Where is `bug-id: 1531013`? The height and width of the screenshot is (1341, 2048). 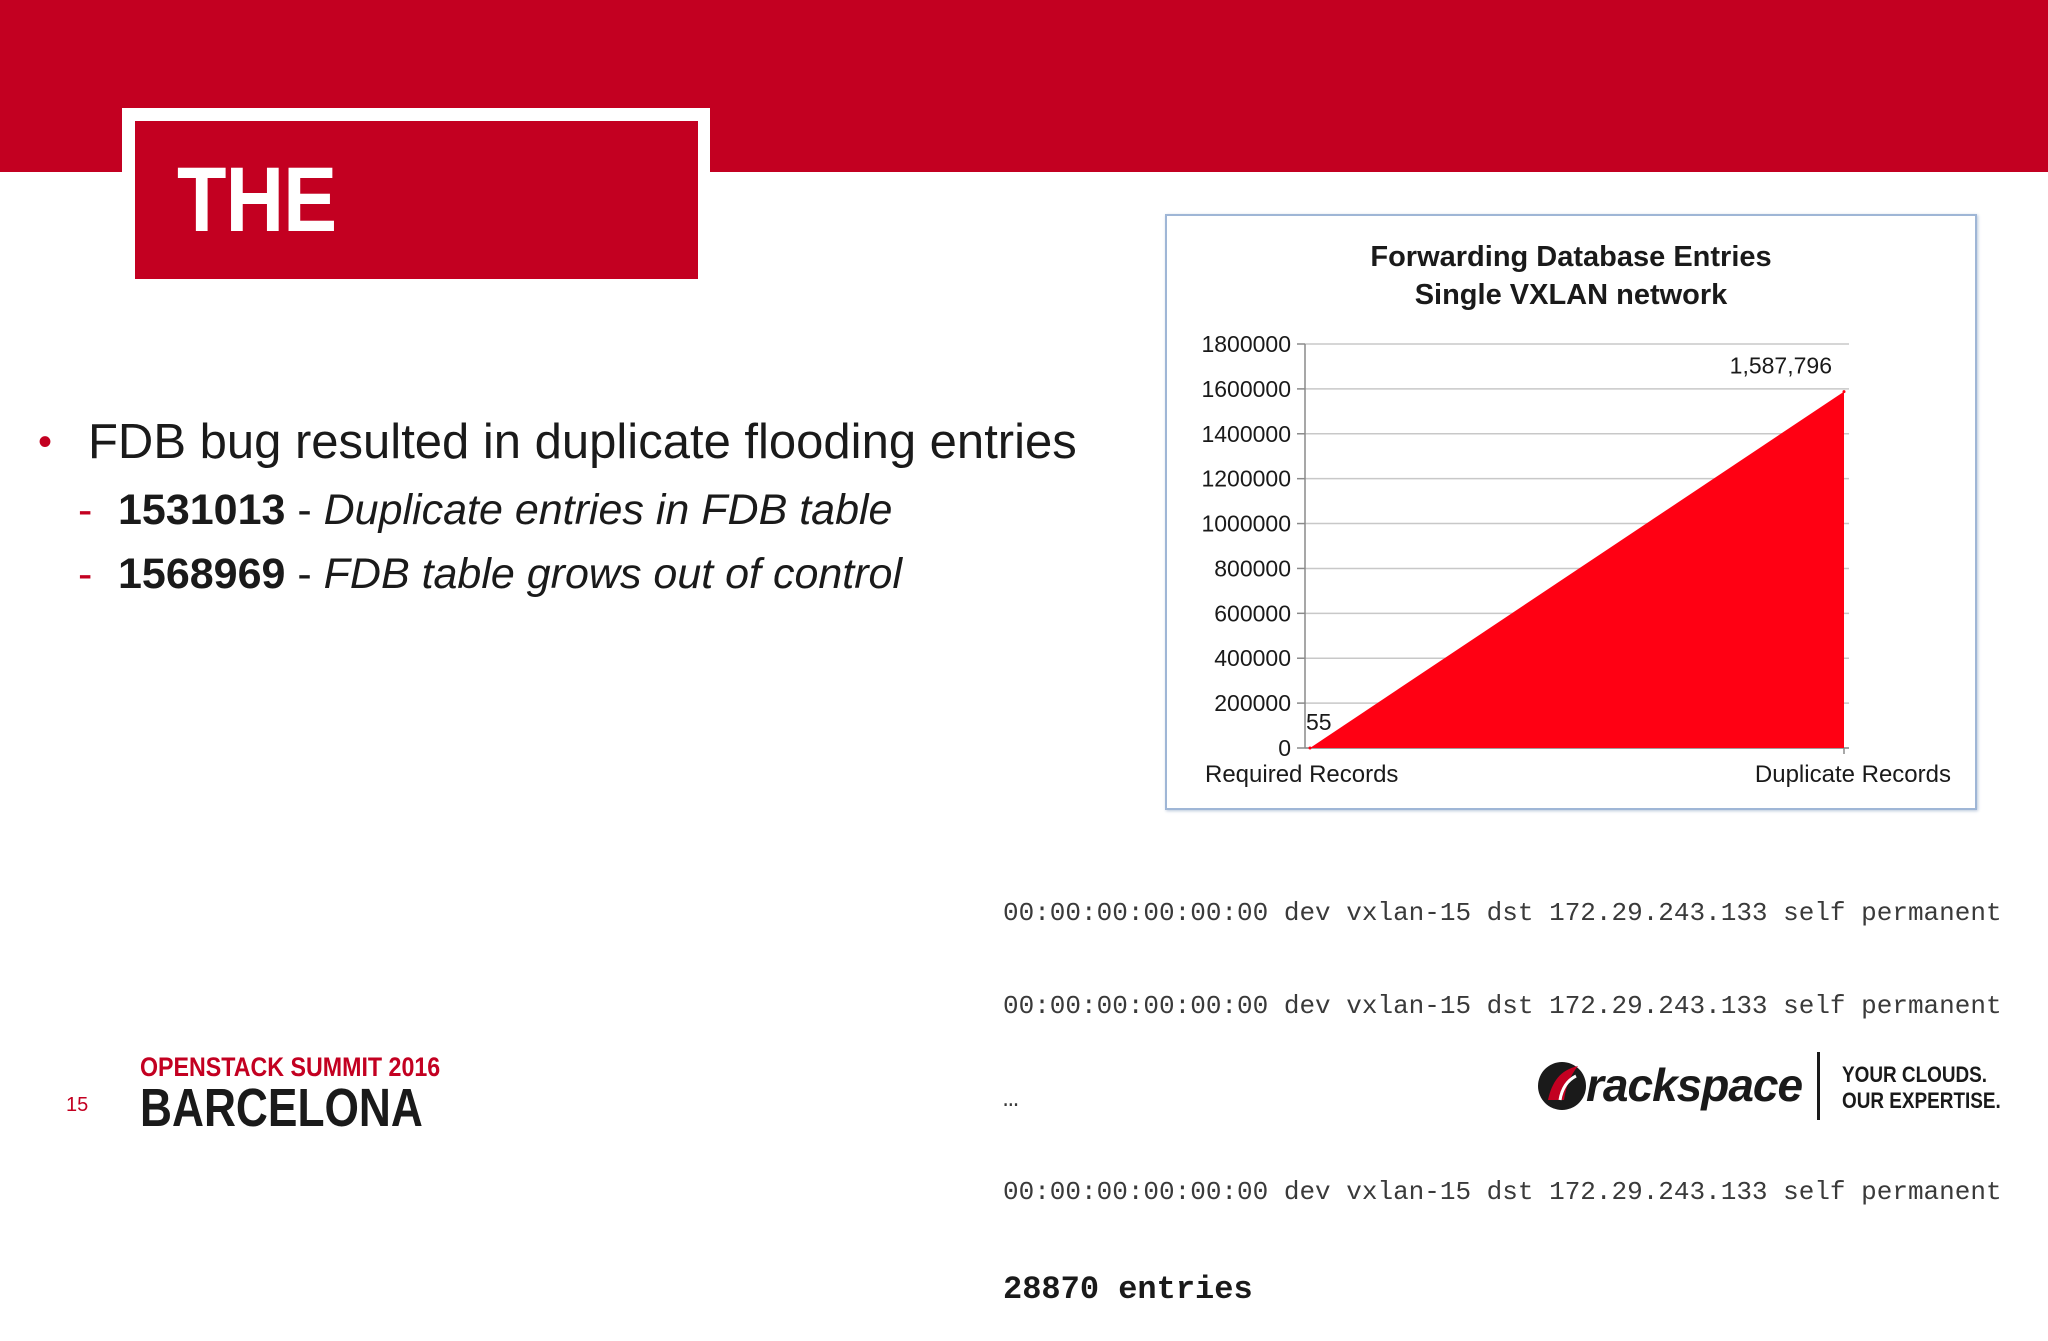
bug-id: 1531013 is located at coordinates (202, 510).